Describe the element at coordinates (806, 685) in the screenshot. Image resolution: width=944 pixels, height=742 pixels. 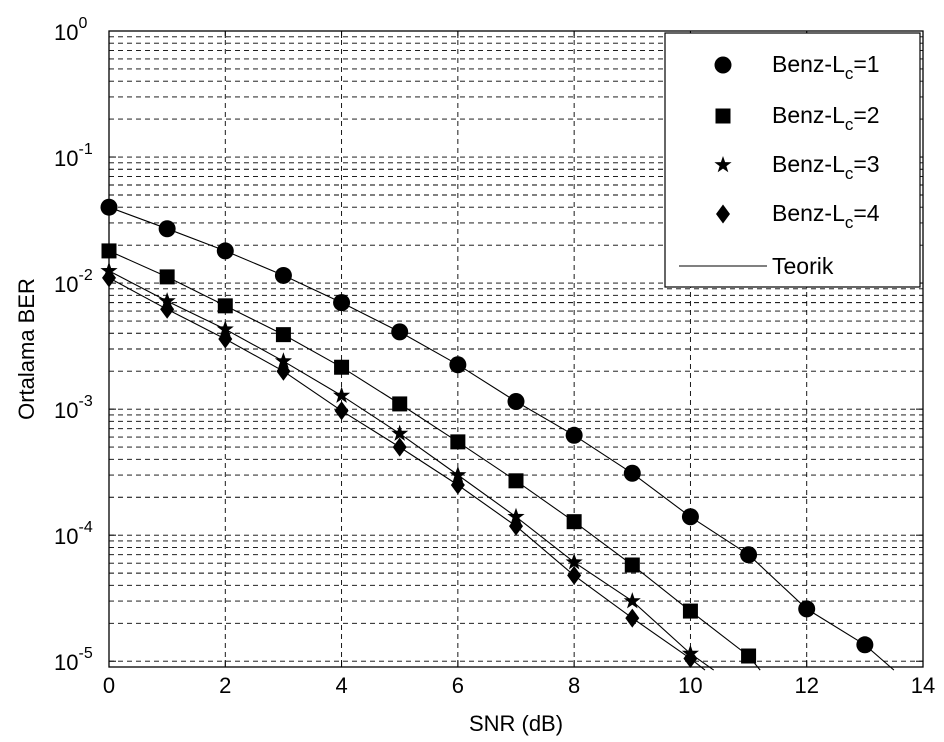
I see `x-tick-label: 12` at that location.